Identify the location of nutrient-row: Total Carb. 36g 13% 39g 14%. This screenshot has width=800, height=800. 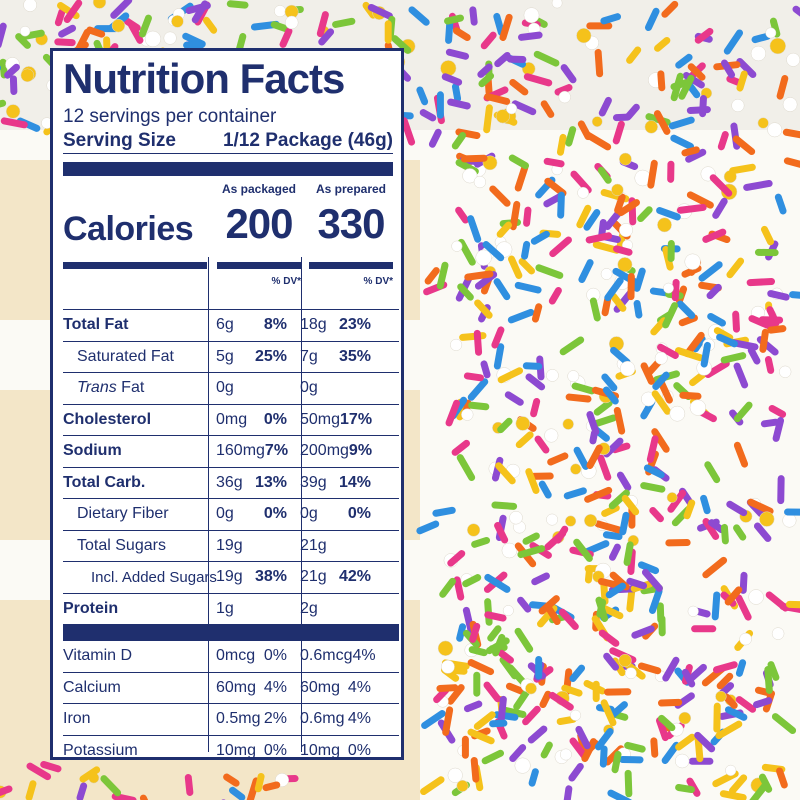
(231, 482).